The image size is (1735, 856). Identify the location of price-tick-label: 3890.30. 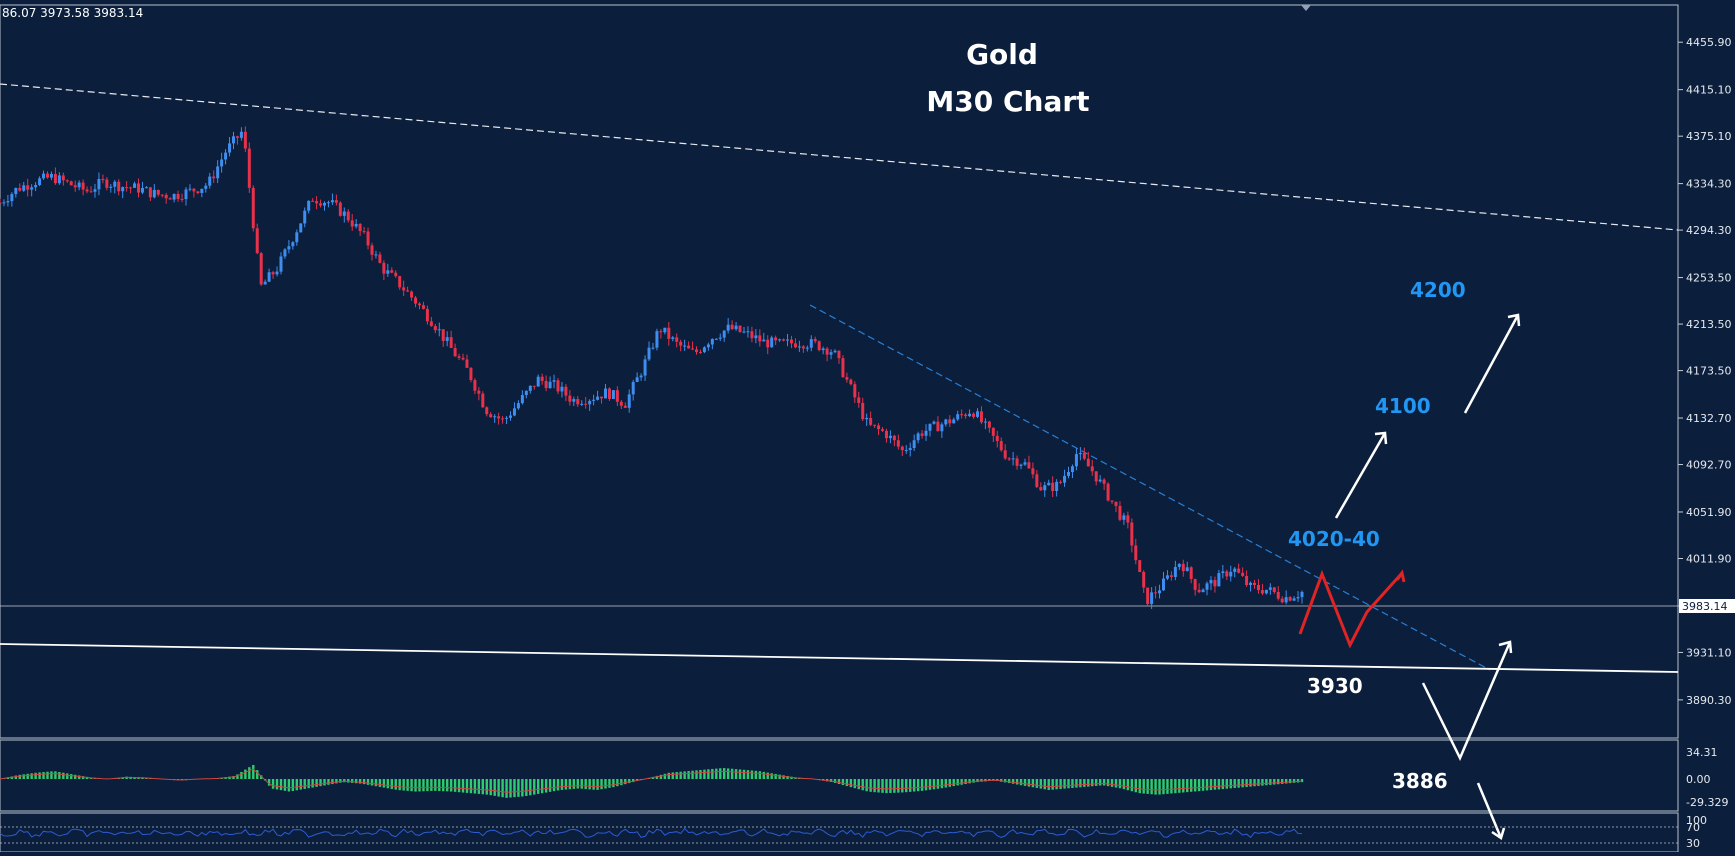
(1709, 700).